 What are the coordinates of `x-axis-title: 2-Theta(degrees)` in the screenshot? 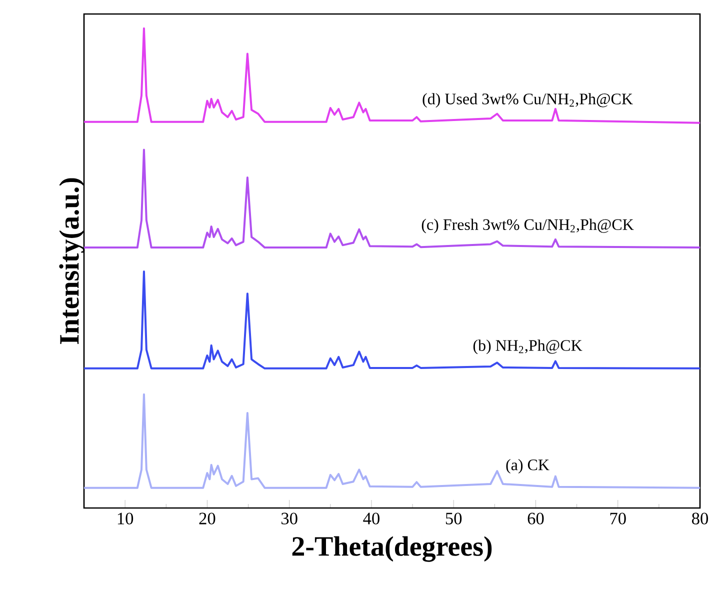 It's located at (392, 549).